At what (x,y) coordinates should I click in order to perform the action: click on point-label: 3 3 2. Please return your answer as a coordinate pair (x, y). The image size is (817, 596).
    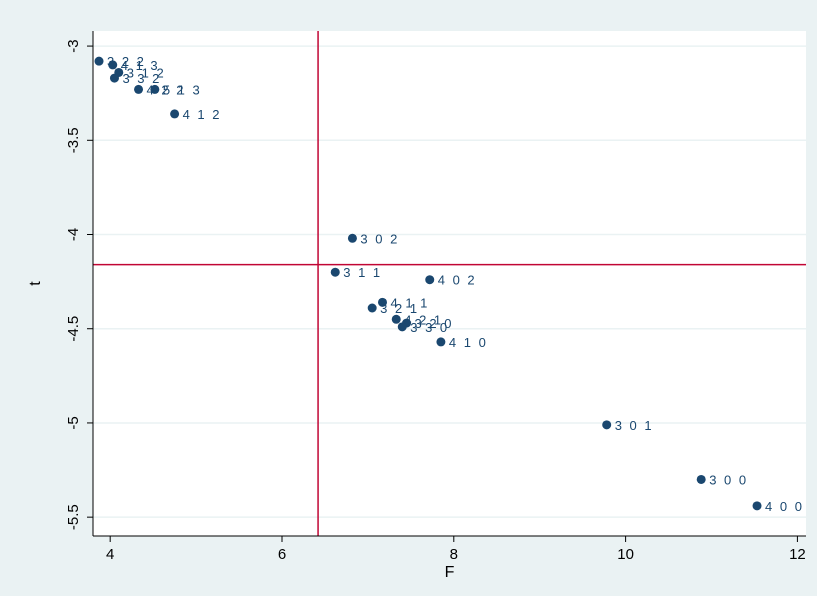
    Looking at the image, I should click on (141, 78).